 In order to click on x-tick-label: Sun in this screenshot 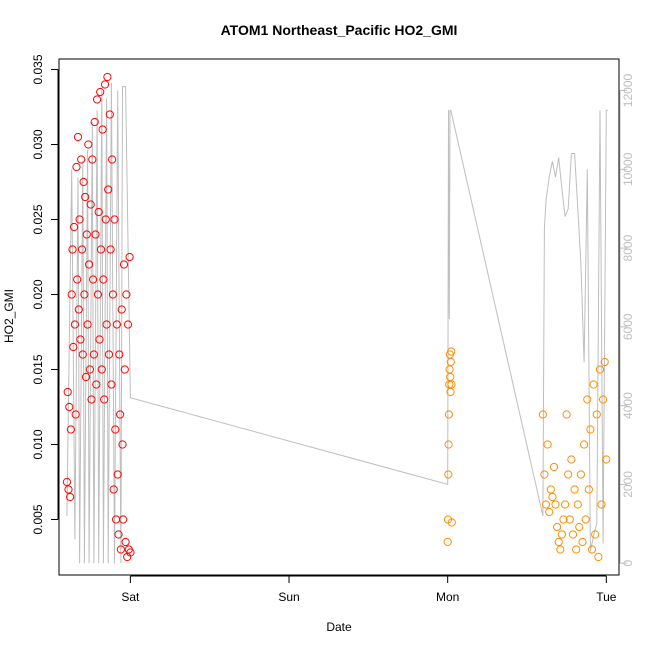, I will do `click(288, 597)`.